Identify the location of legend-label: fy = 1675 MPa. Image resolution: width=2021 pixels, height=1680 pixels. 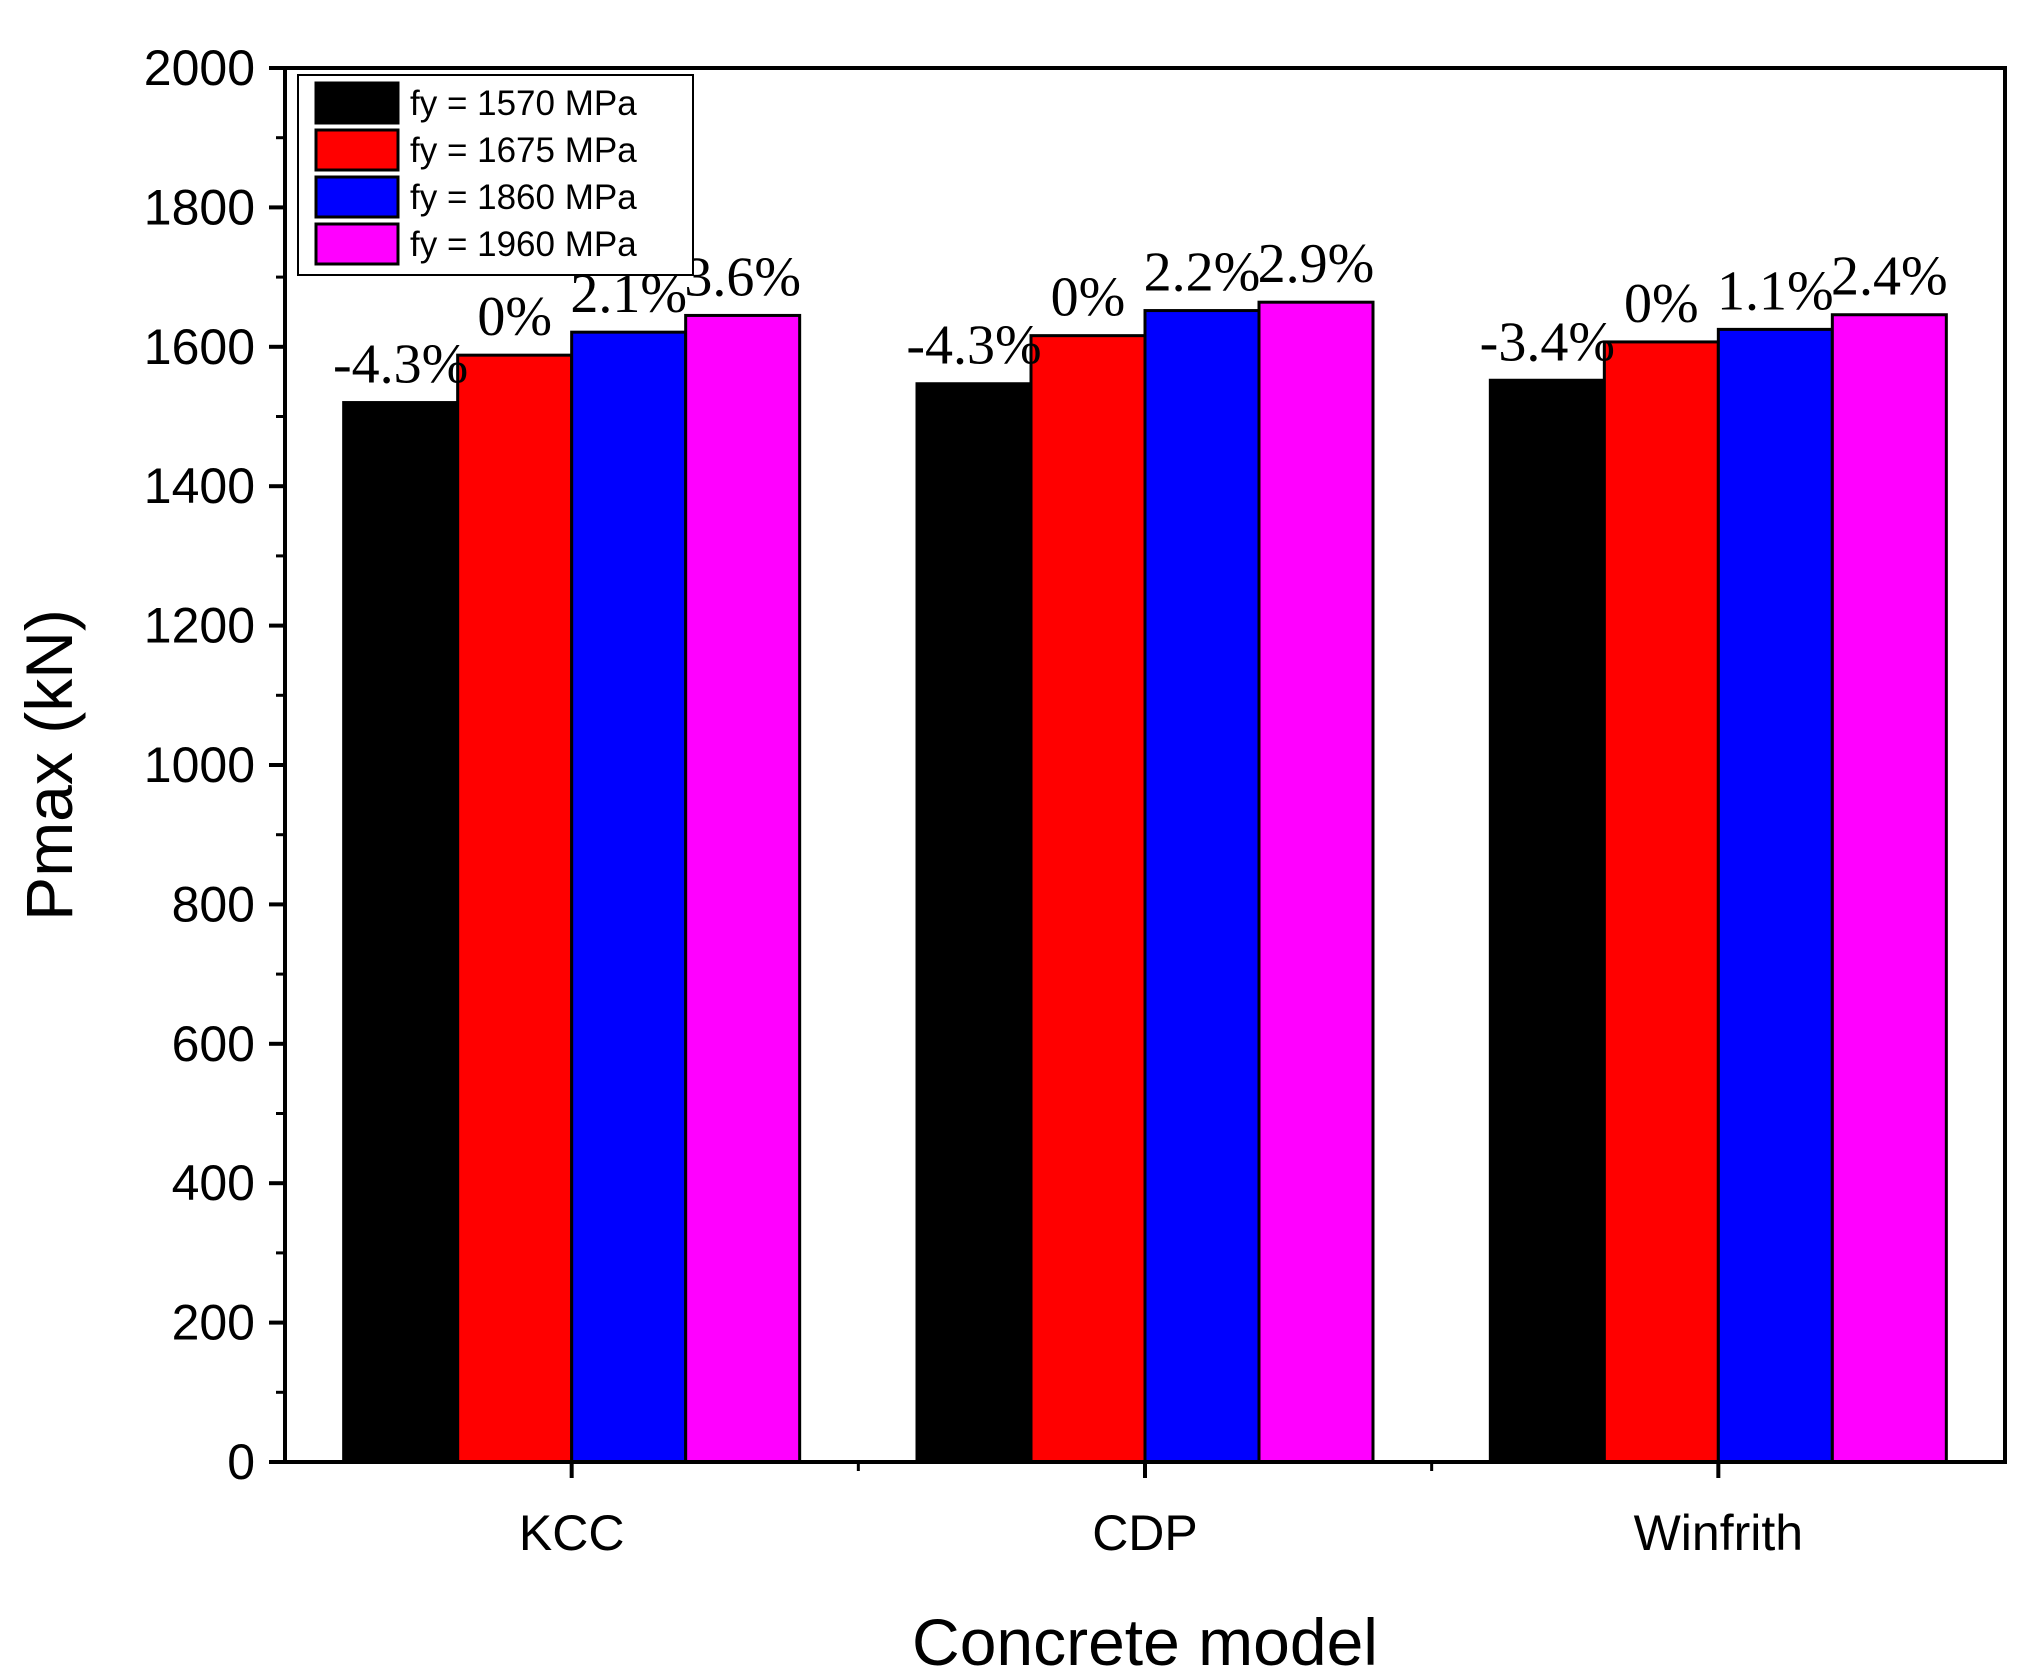
(523, 150).